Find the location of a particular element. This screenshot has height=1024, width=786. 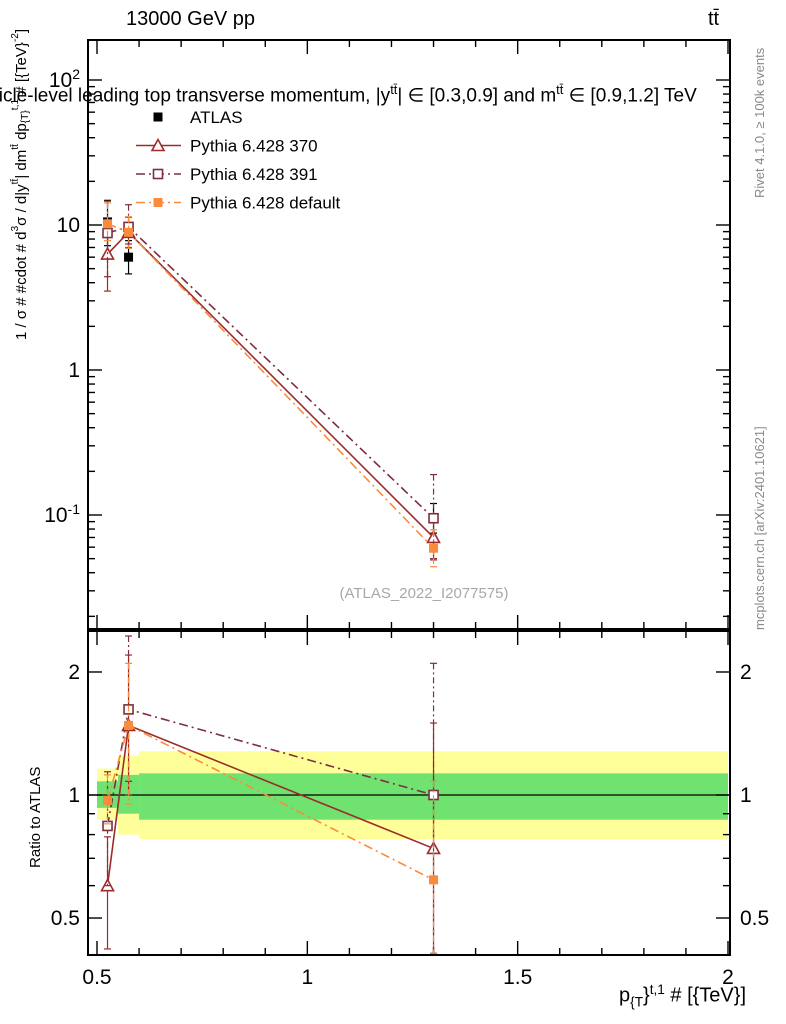

analysis-watermark: (ATLAS_2022_I2077575) is located at coordinates (423, 593).